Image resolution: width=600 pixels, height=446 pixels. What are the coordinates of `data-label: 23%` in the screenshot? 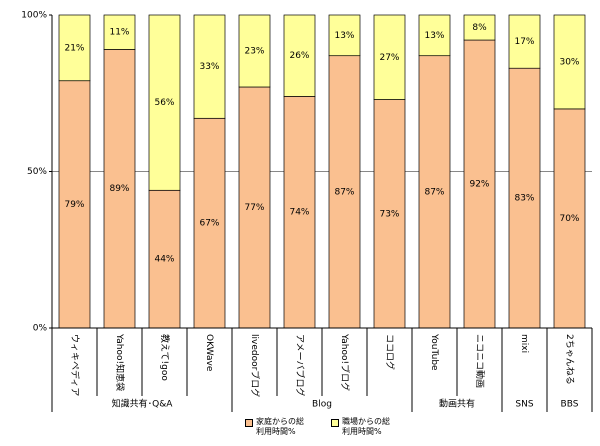 It's located at (254, 51).